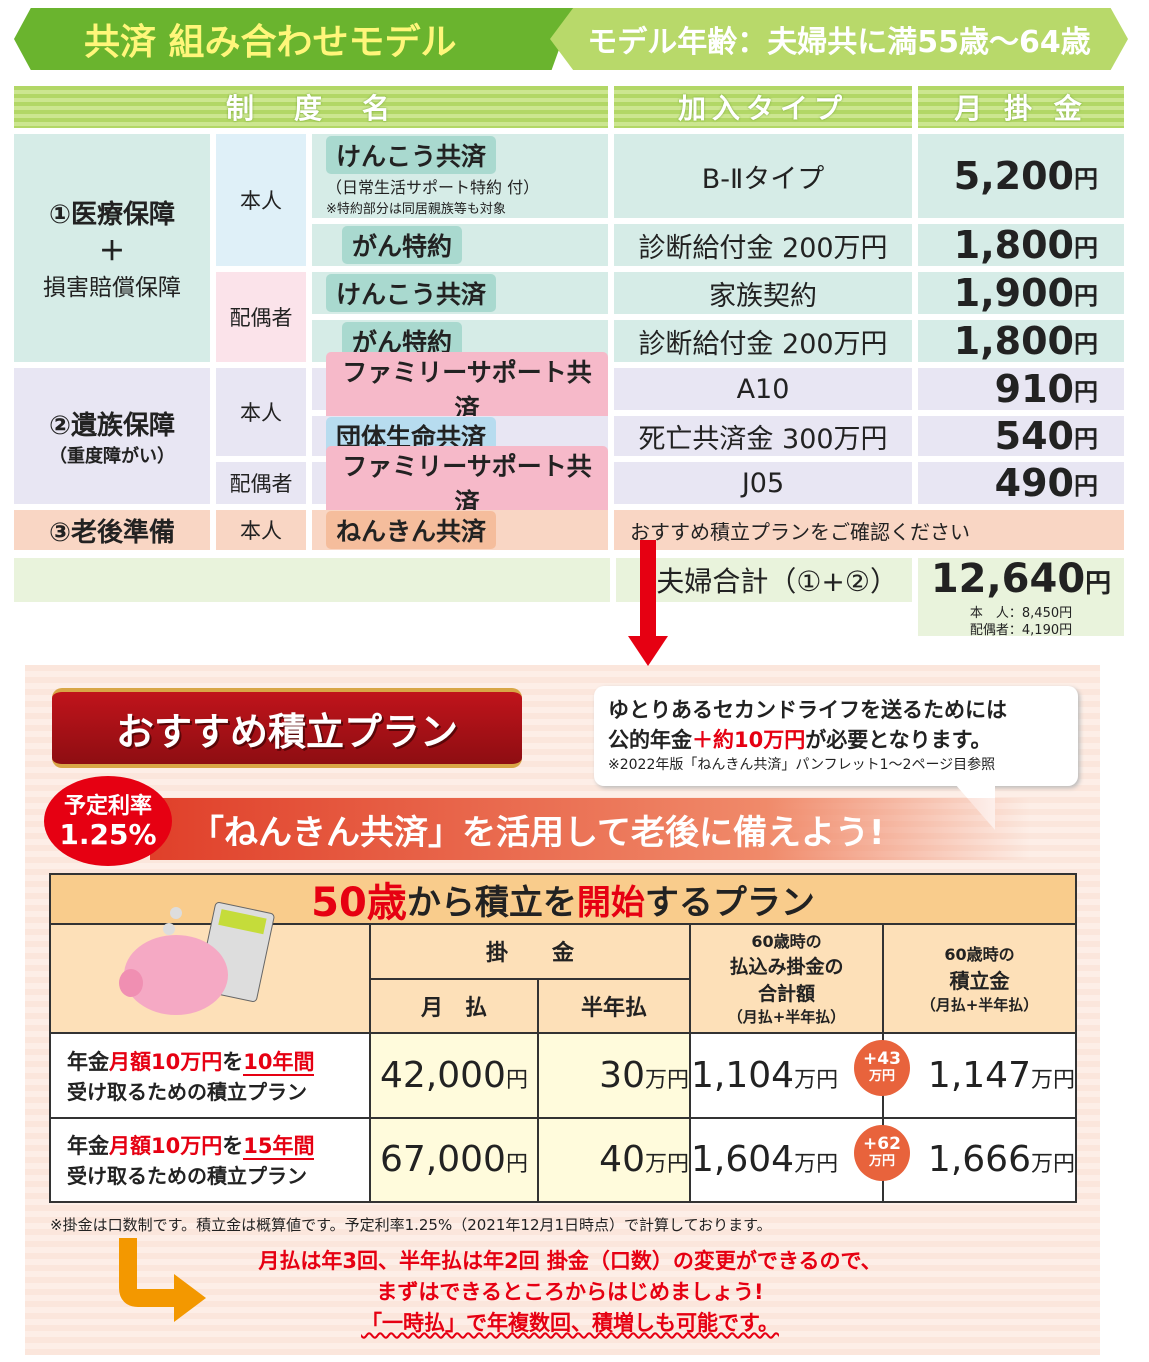 This screenshot has width=1149, height=1362. Describe the element at coordinates (467, 483) in the screenshot. I see `plan-name: ファミリーサポート共済` at that location.